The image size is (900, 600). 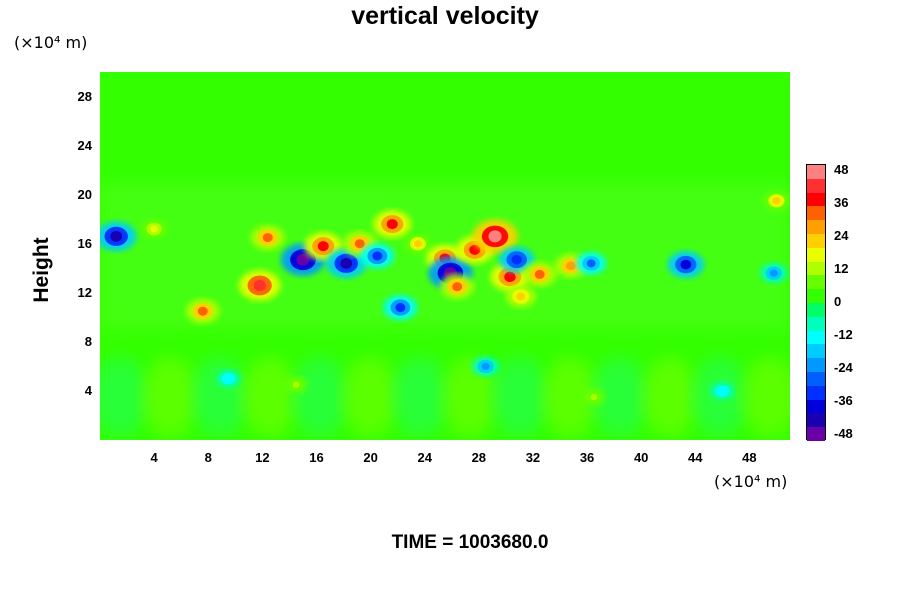 What do you see at coordinates (88, 390) in the screenshot?
I see `y-tick-label: 4` at bounding box center [88, 390].